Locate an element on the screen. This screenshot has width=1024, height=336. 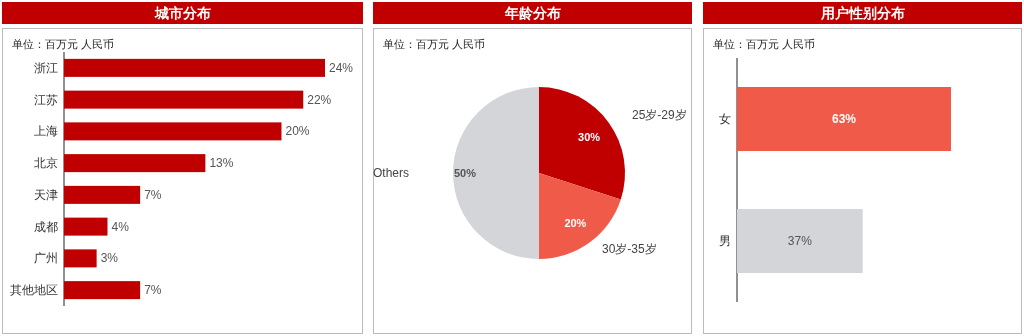
y-tick-label: 成都 is located at coordinates (46, 226).